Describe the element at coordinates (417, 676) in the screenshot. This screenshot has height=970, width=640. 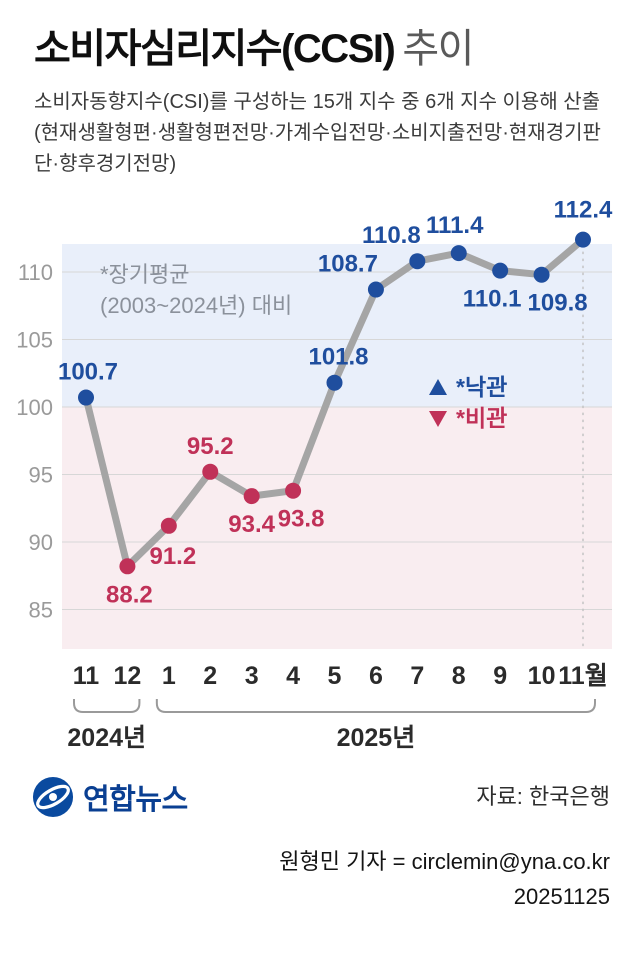
I see `x-axis-label: 7` at that location.